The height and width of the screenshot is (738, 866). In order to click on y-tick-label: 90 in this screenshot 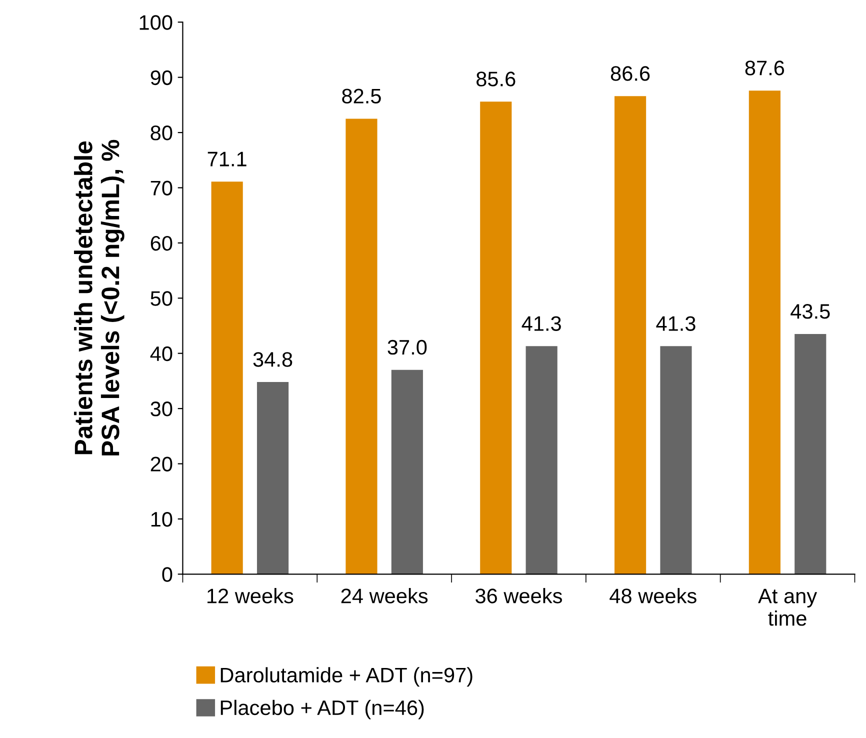, I will do `click(161, 78)`.